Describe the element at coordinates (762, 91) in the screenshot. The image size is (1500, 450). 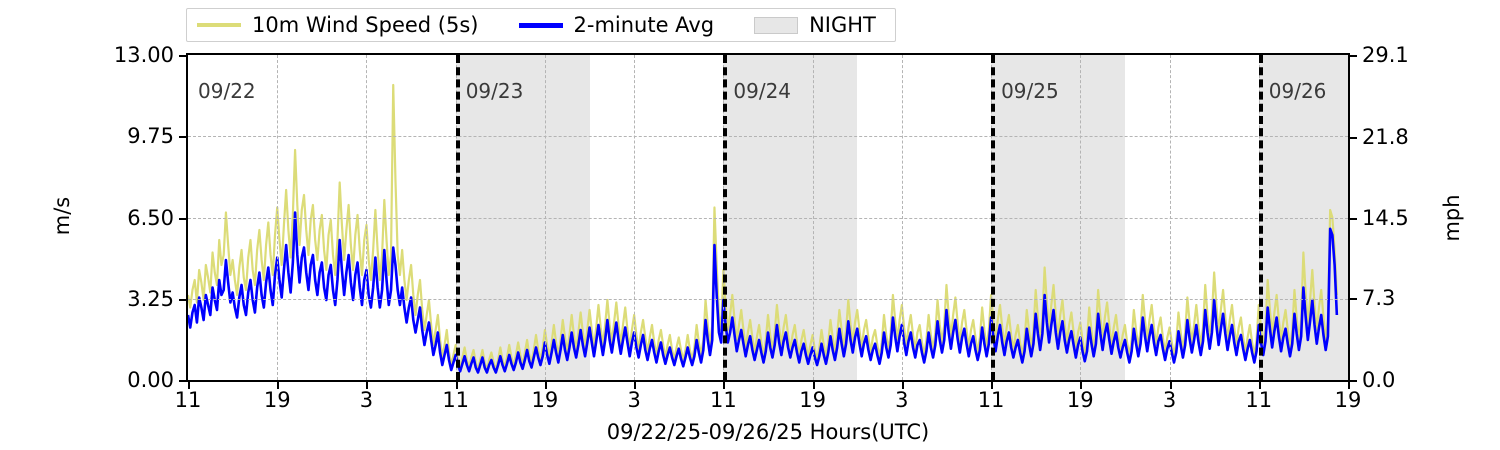
I see `day-label: 09/24` at that location.